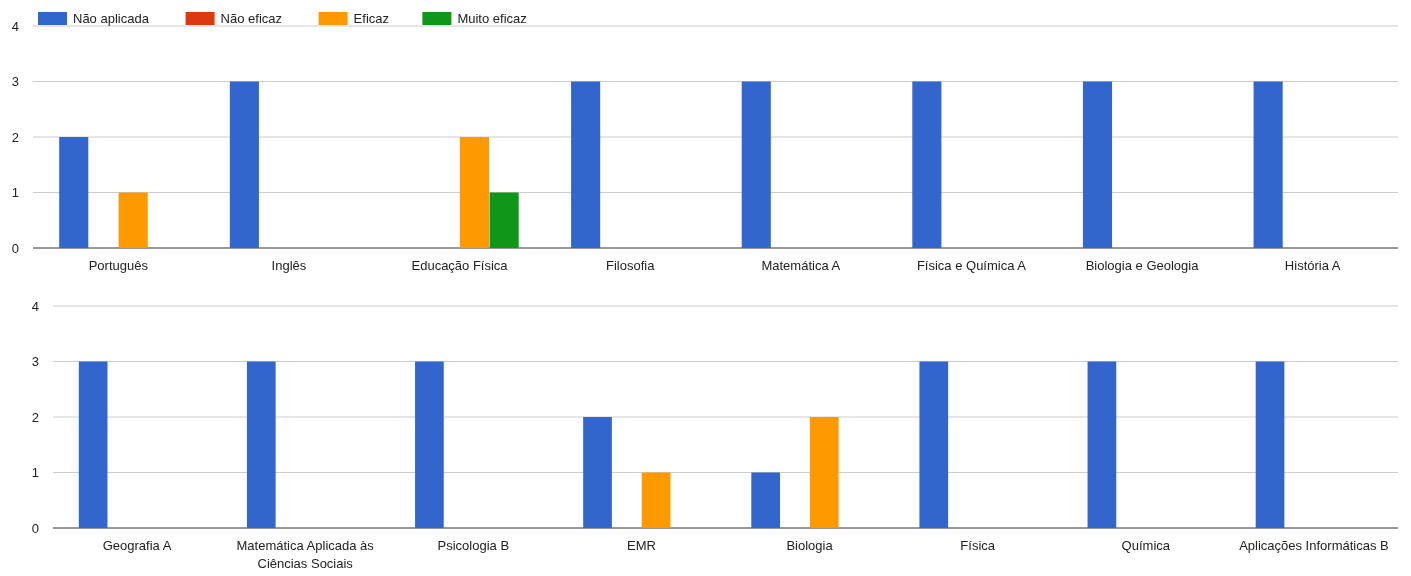 The height and width of the screenshot is (576, 1411). Describe the element at coordinates (137, 545) in the screenshot. I see `x-tick-label: Geografia A` at that location.